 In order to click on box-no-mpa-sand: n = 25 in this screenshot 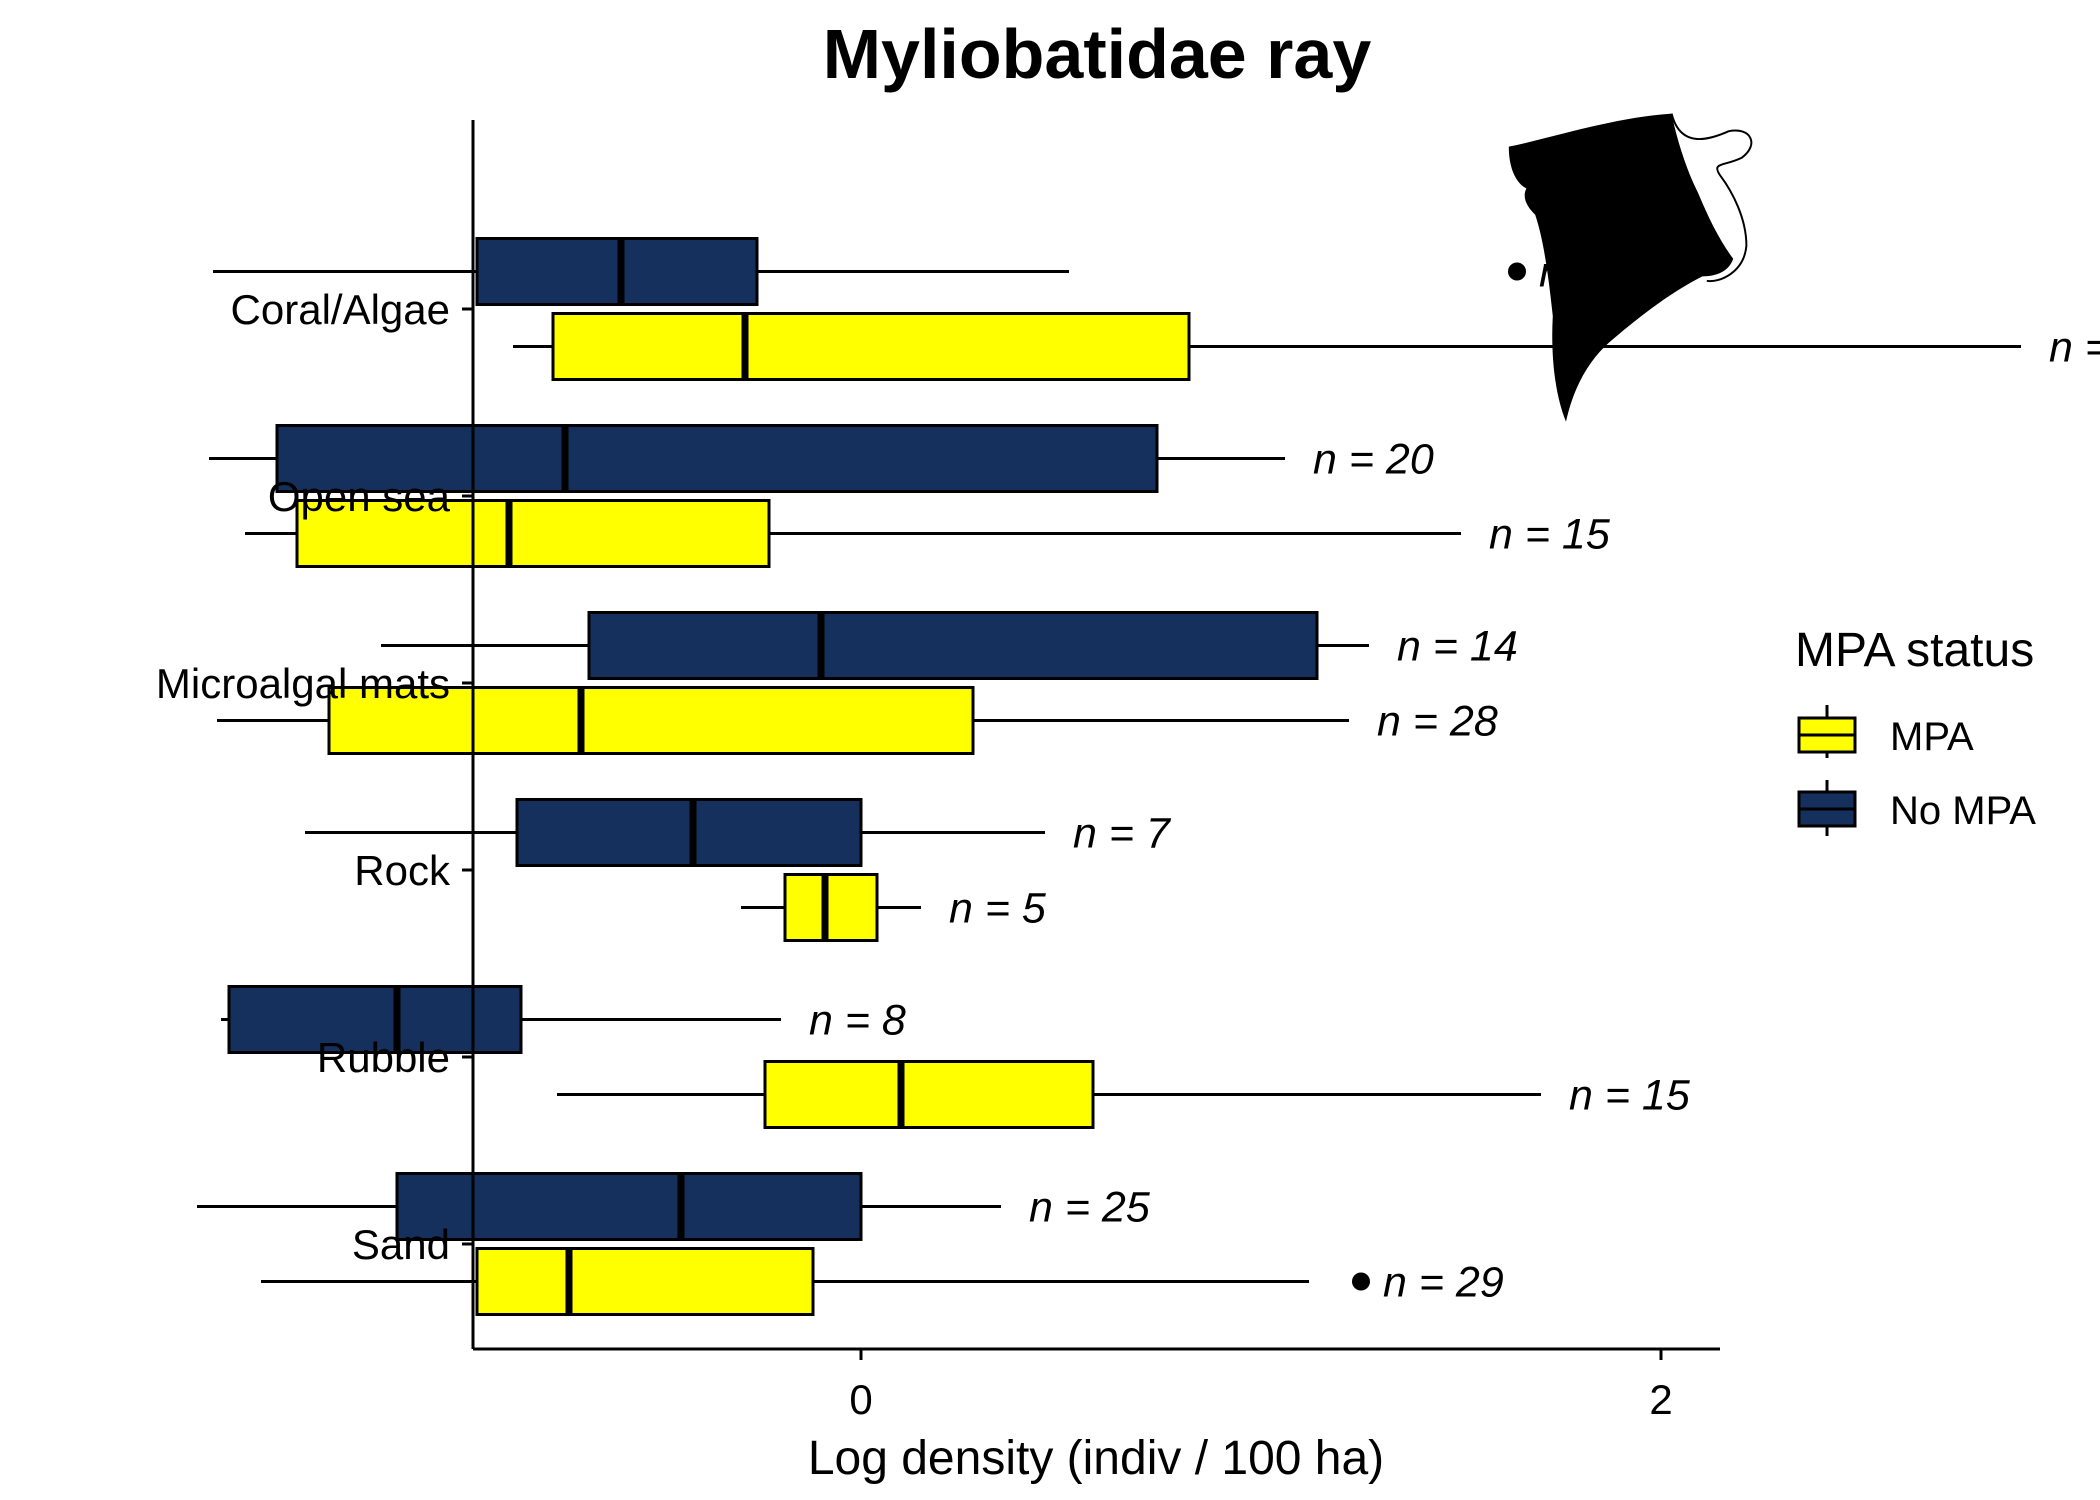, I will do `click(674, 1206)`.